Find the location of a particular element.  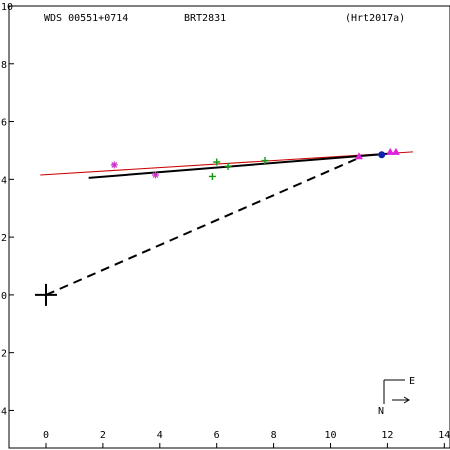

x-tick-label: 2 is located at coordinates (103, 435).